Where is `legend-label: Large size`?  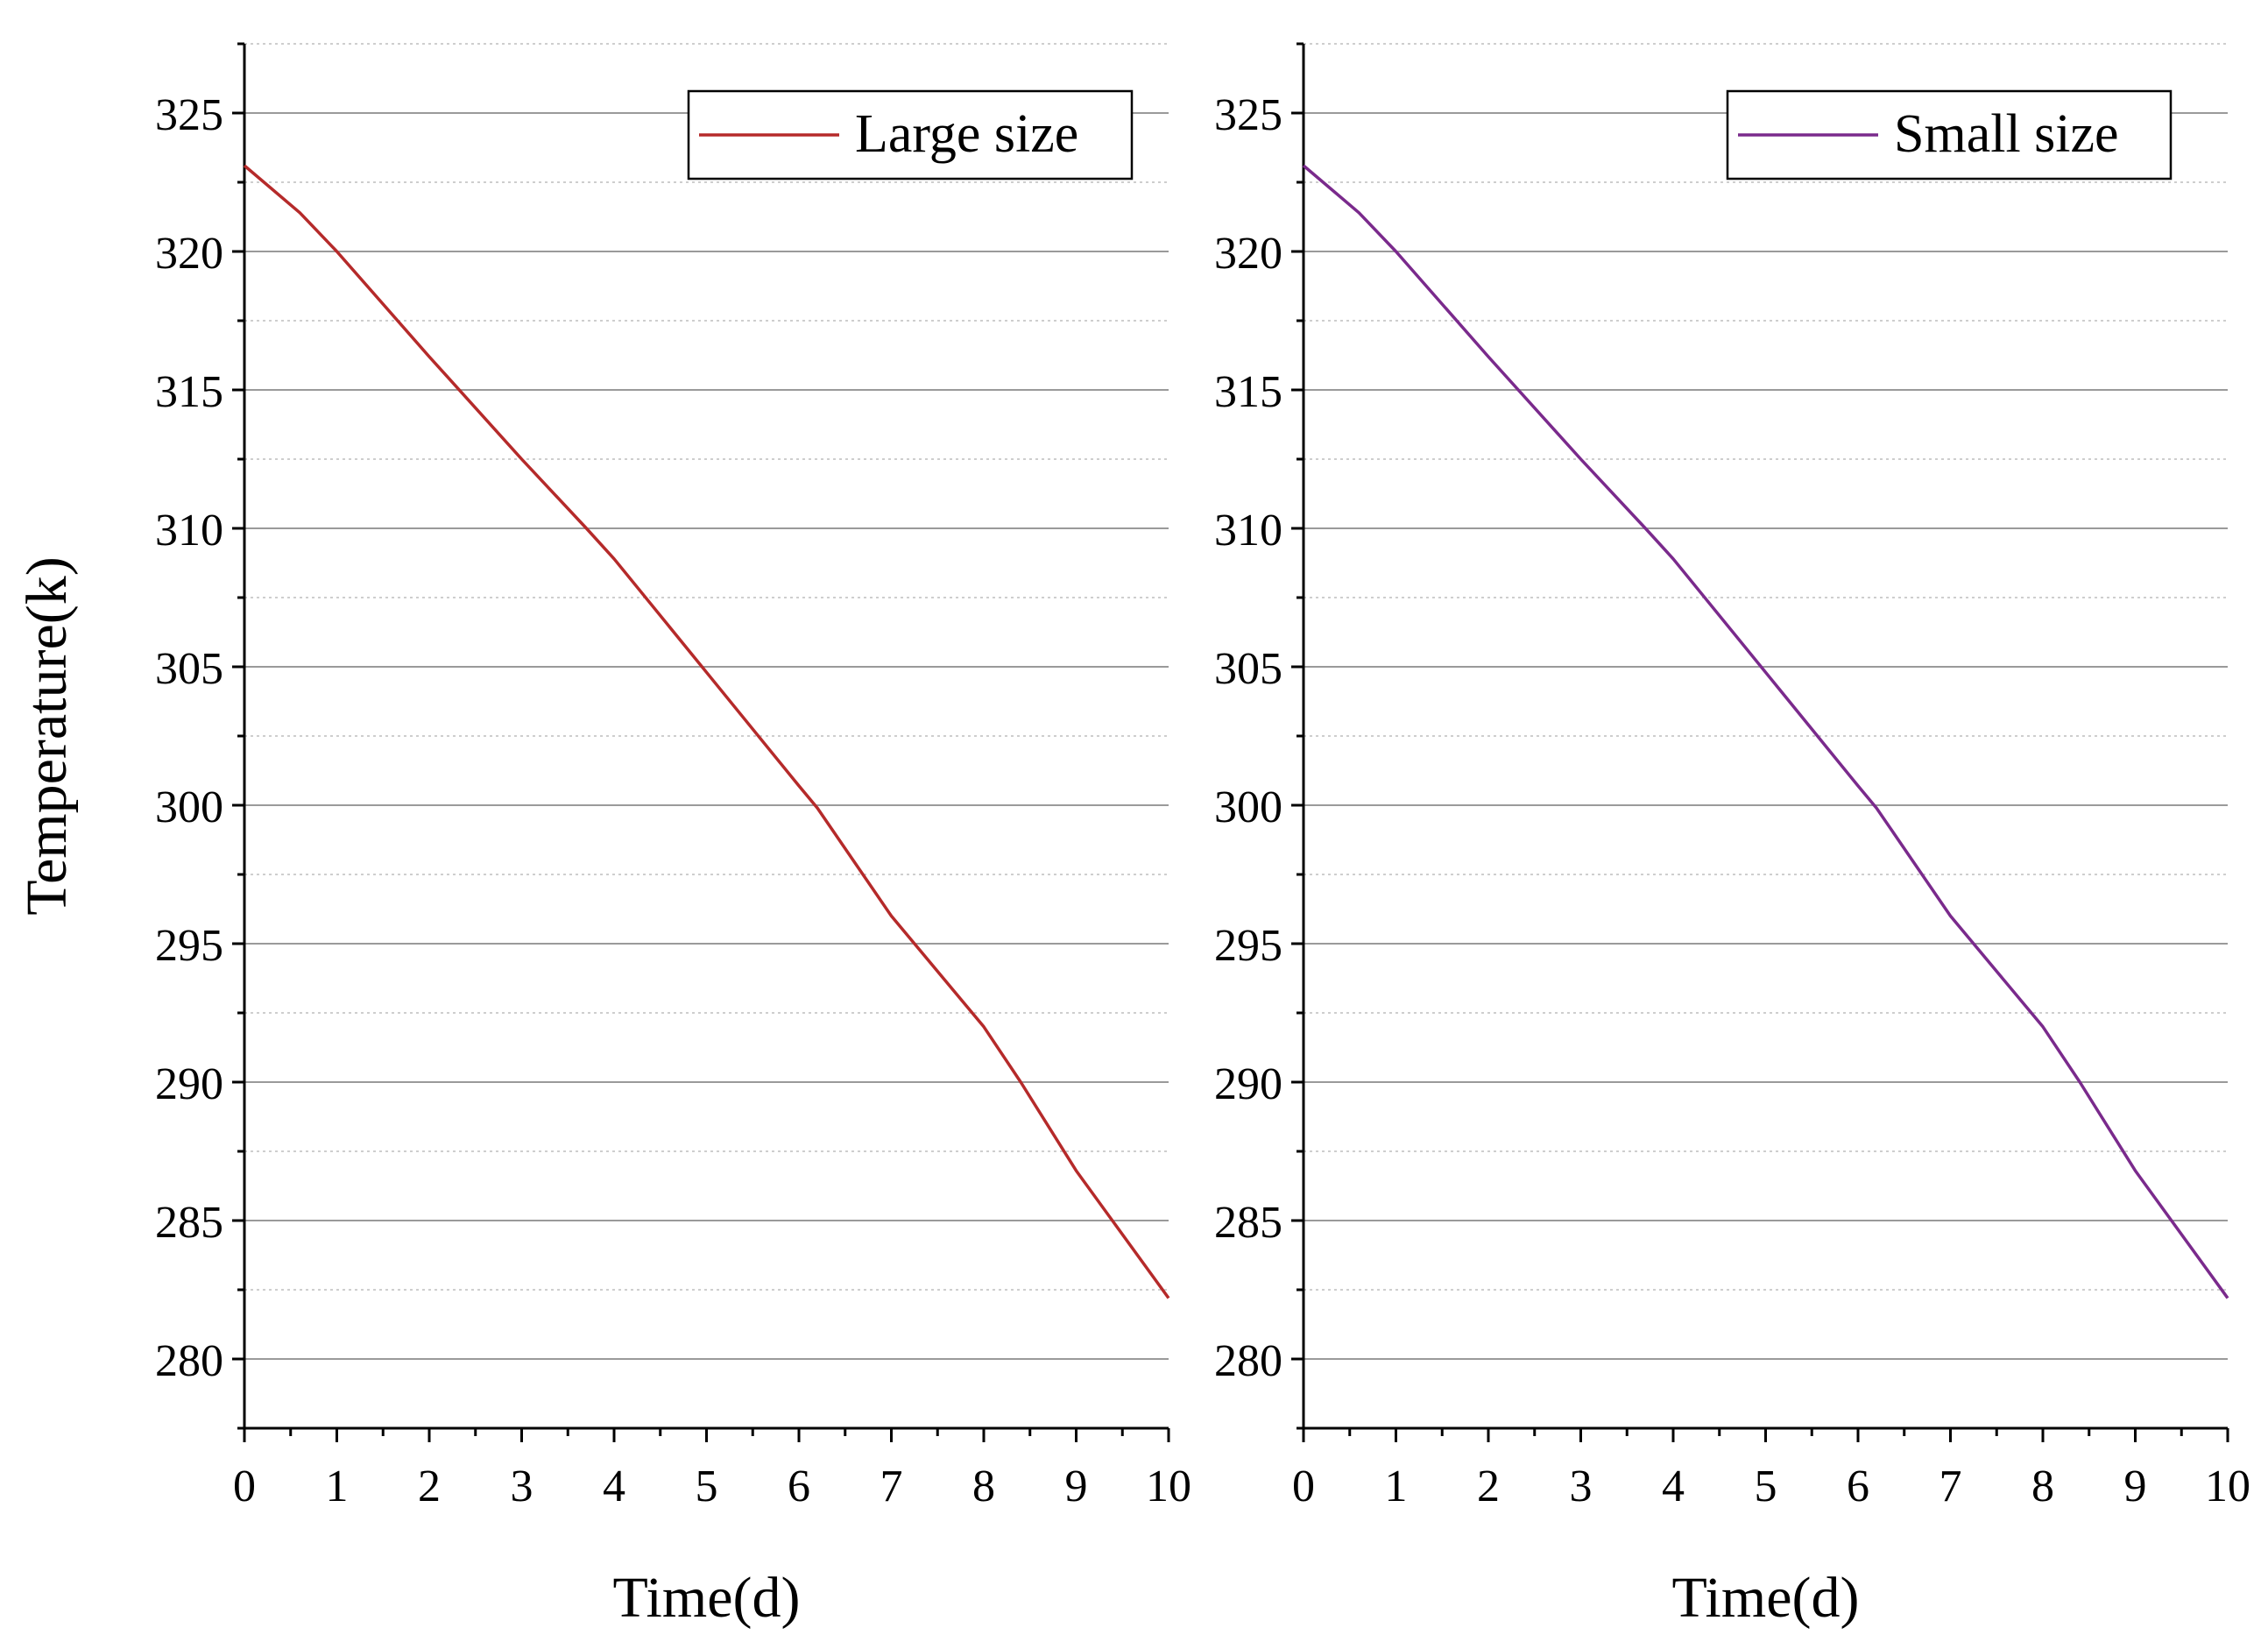
legend-label: Large size is located at coordinates (966, 134).